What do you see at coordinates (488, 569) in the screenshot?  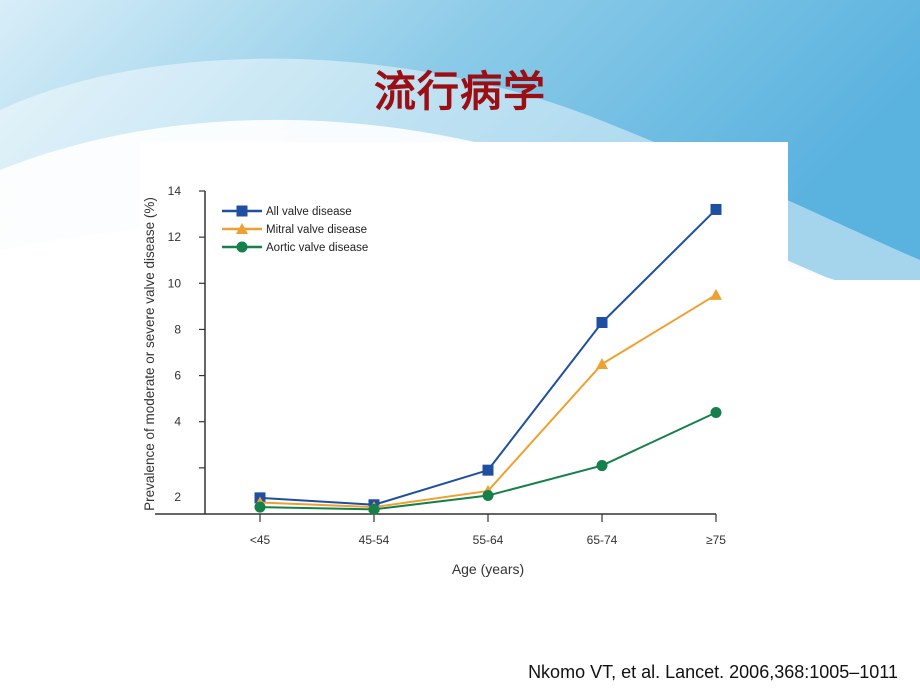 I see `x-axis-label: Age (years)` at bounding box center [488, 569].